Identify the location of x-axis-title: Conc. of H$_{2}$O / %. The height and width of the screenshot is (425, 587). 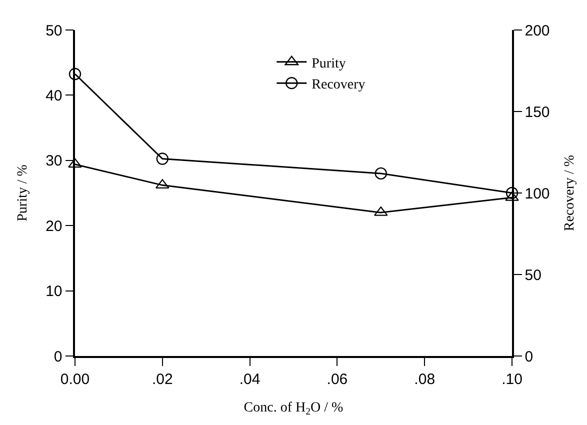
(294, 409).